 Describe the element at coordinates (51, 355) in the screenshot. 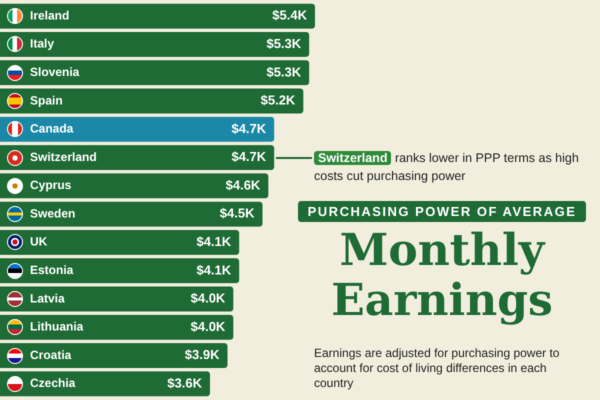

I see `y-tick-label: Croatia` at that location.